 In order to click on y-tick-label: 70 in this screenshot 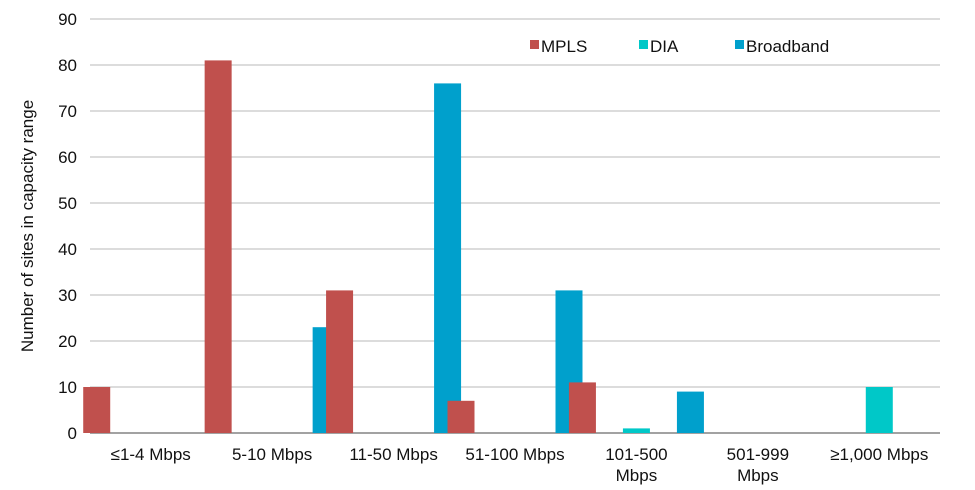, I will do `click(67, 111)`.